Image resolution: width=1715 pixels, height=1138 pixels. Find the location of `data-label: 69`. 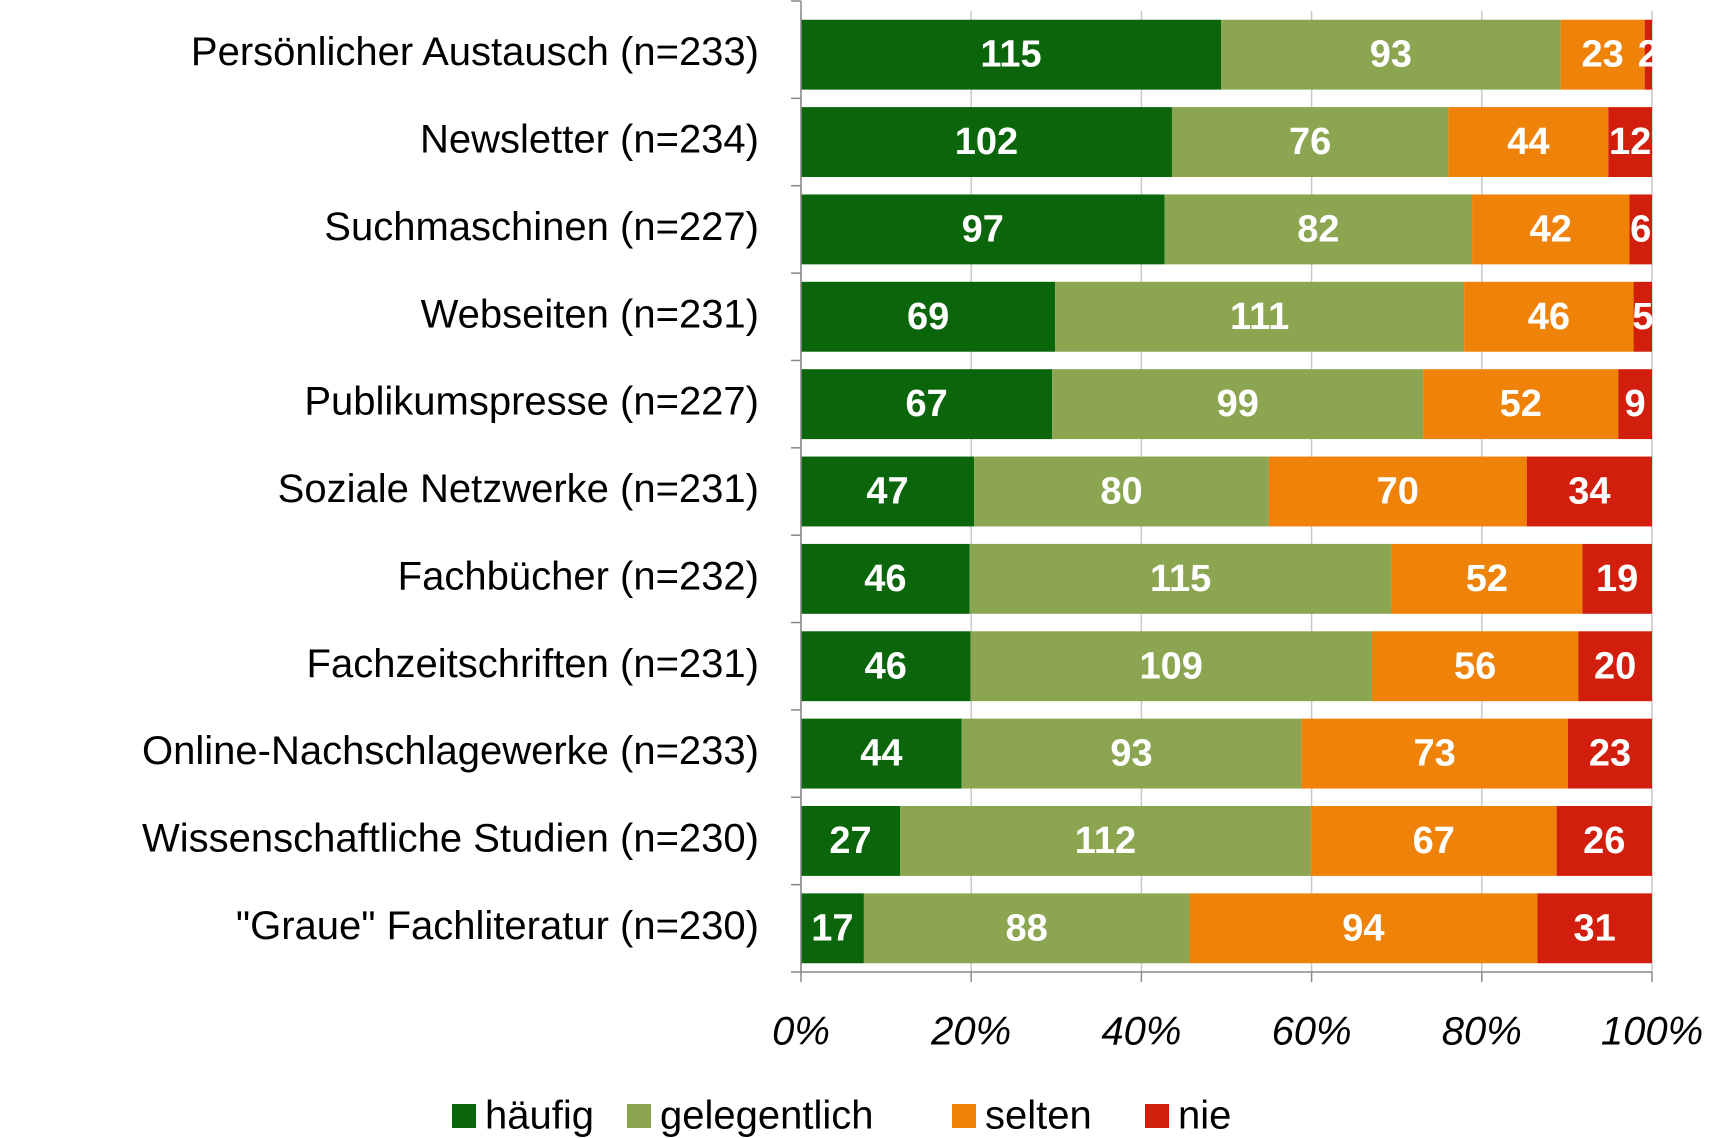

data-label: 69 is located at coordinates (928, 317).